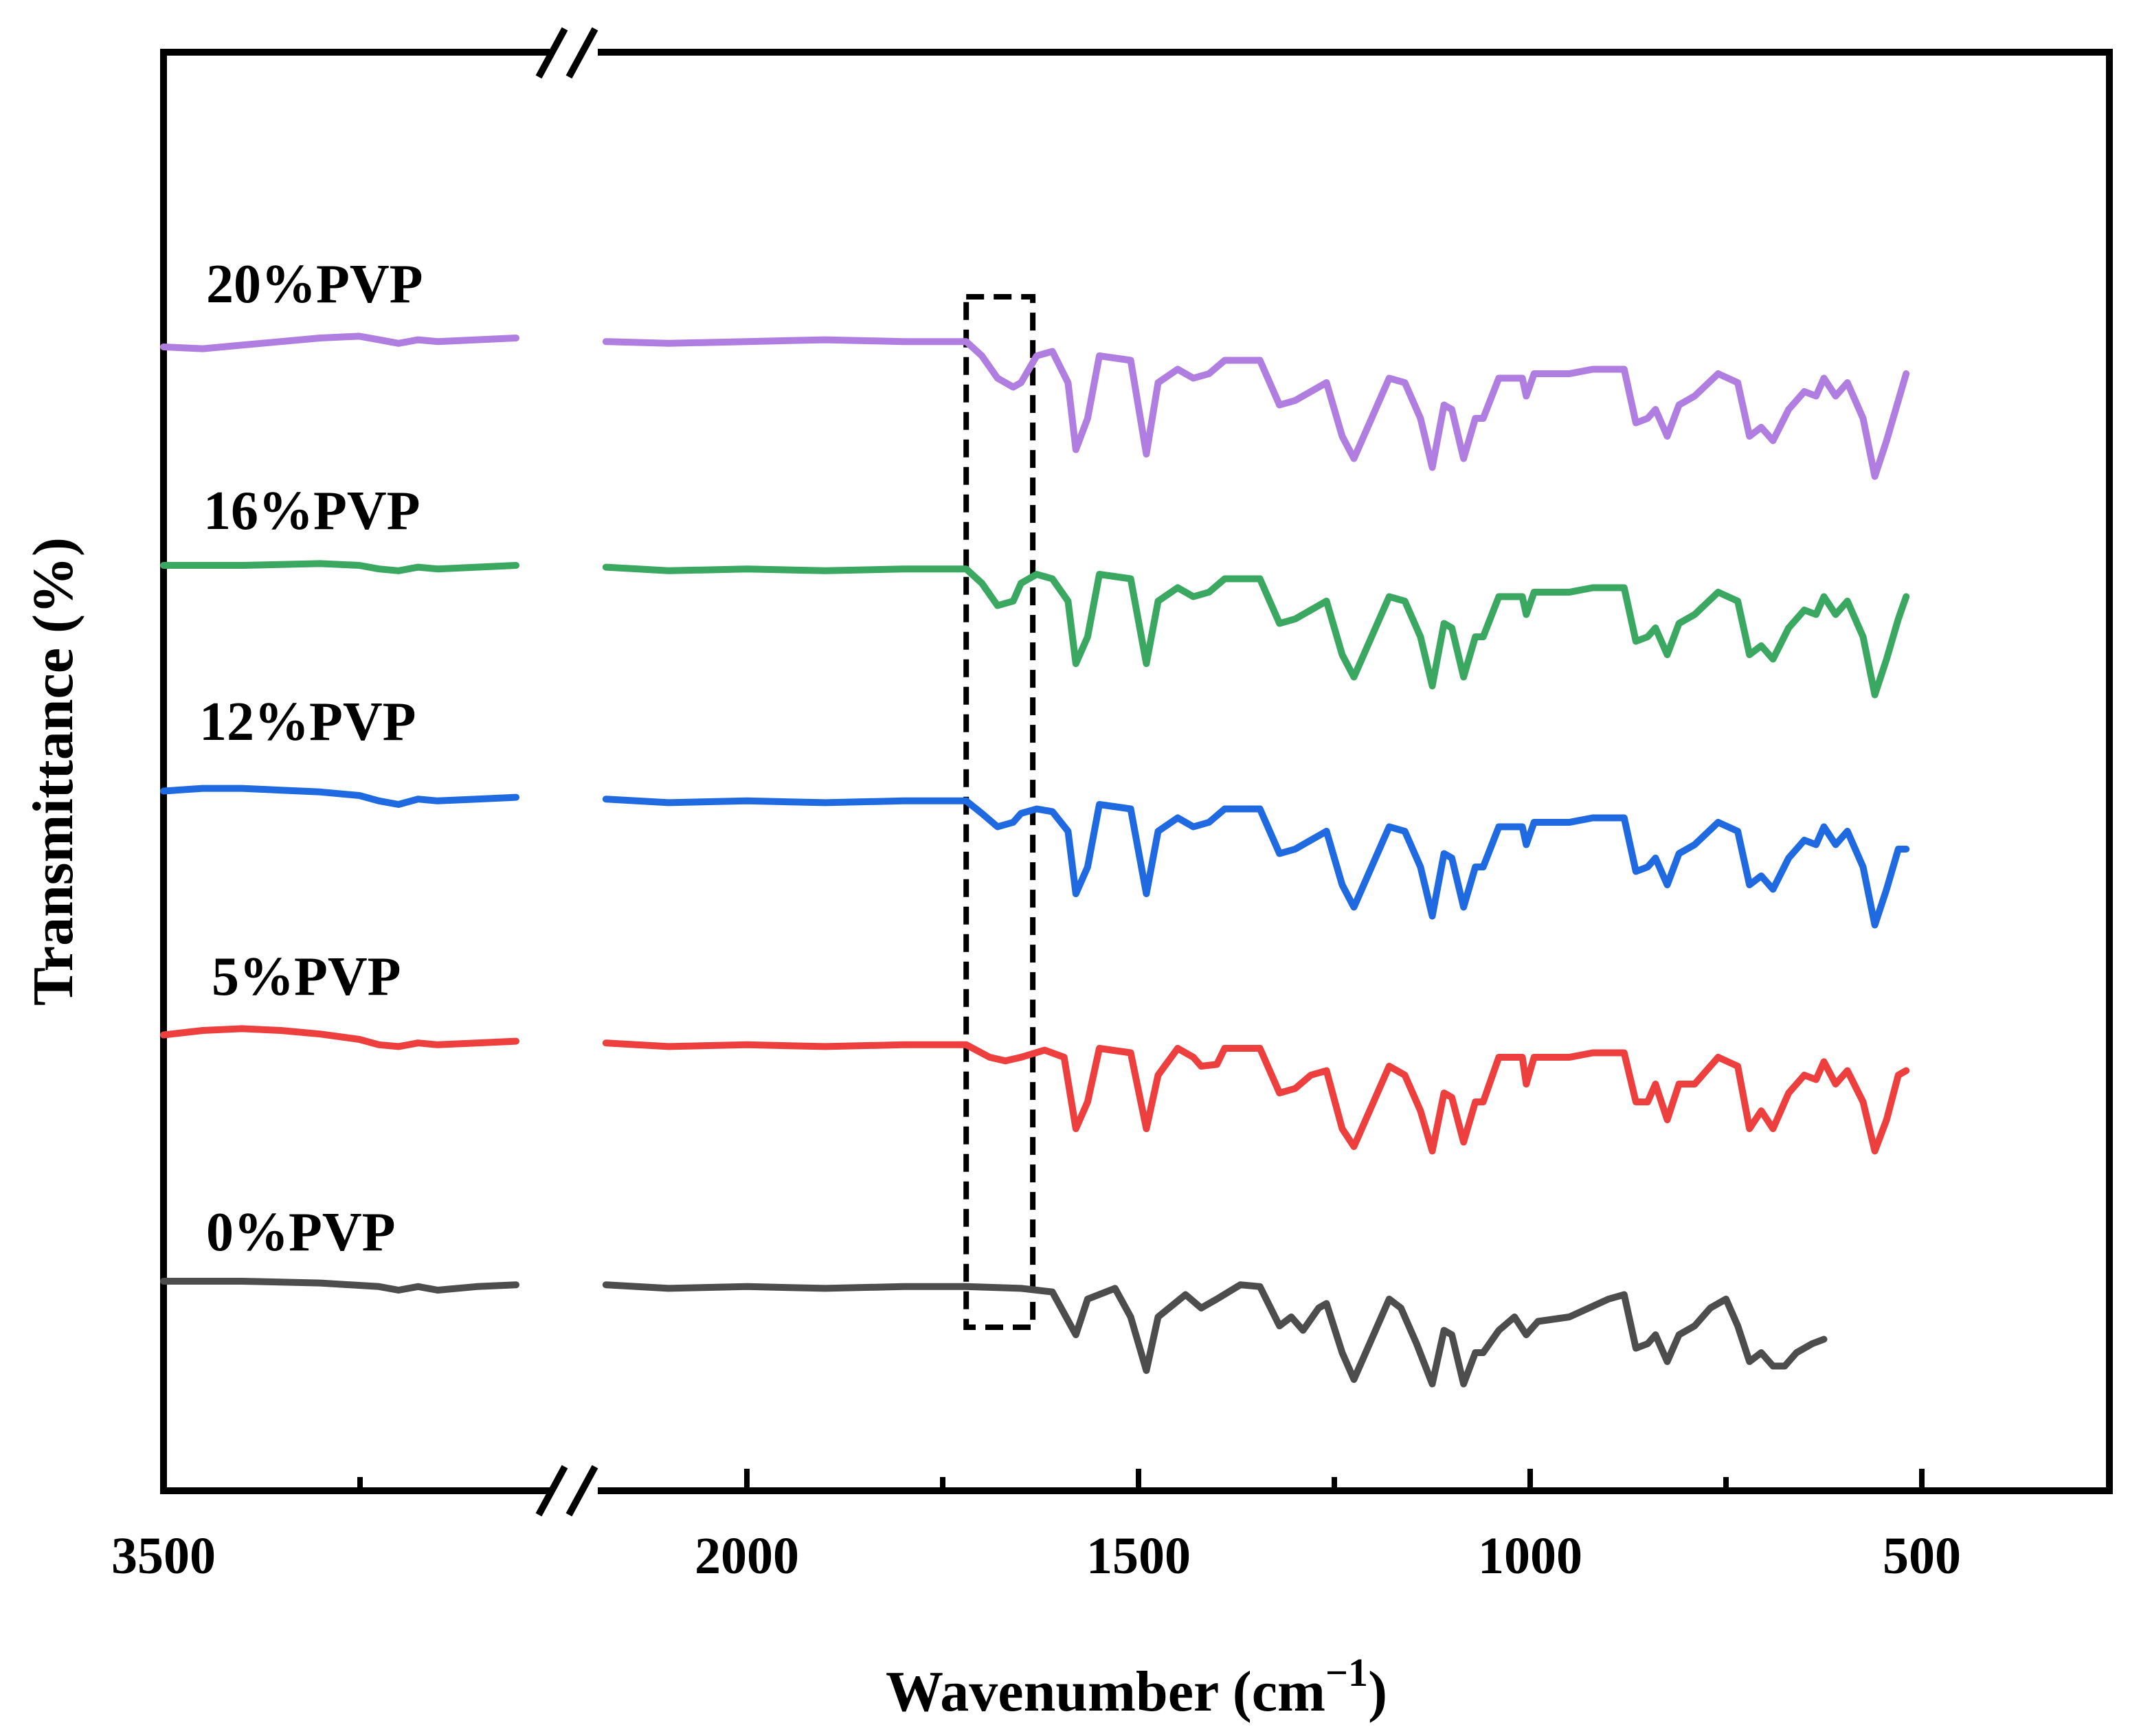  Describe the element at coordinates (339, 567) in the screenshot. I see `series-line-16pvp-left` at that location.